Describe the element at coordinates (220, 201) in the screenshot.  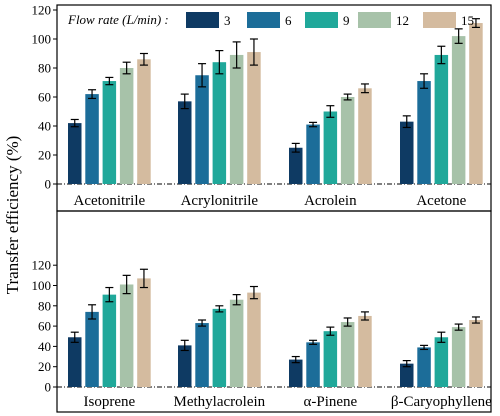
I see `category-label: Acrylonitrile` at that location.